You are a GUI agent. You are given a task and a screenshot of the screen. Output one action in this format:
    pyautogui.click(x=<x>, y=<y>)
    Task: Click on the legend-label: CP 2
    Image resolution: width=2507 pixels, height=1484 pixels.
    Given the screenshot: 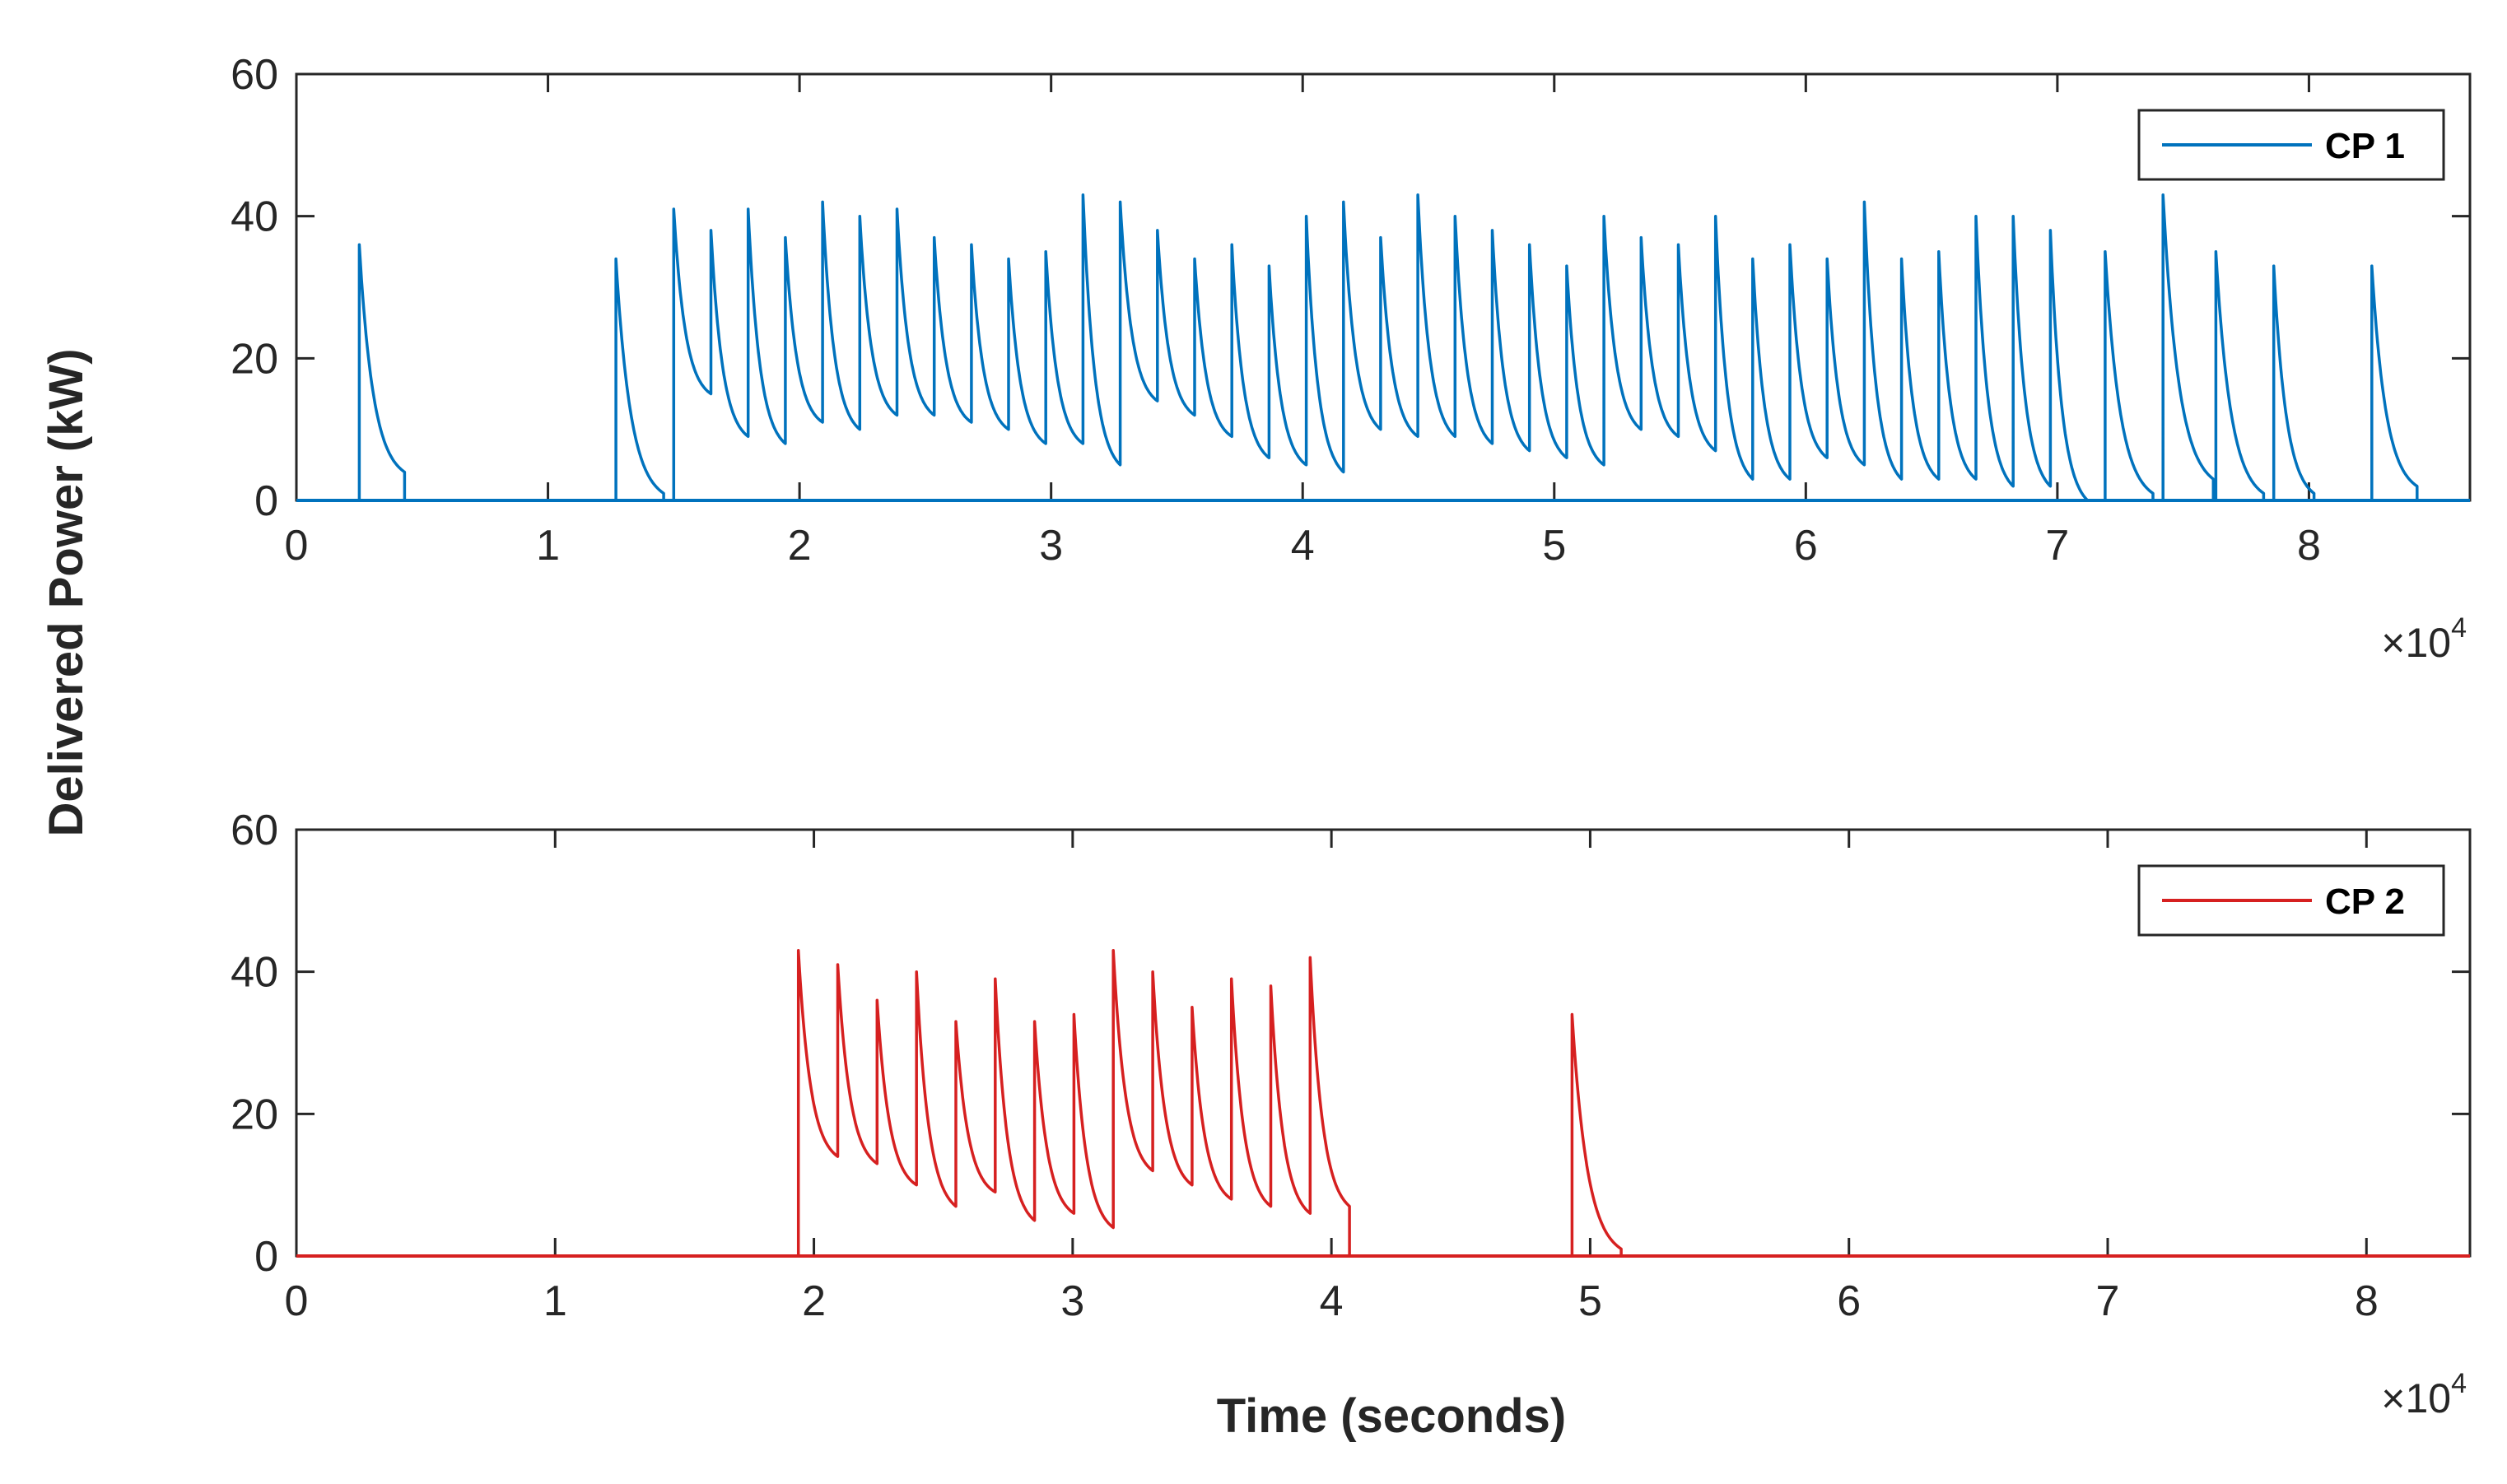 What is the action you would take?
    pyautogui.click(x=2365, y=902)
    